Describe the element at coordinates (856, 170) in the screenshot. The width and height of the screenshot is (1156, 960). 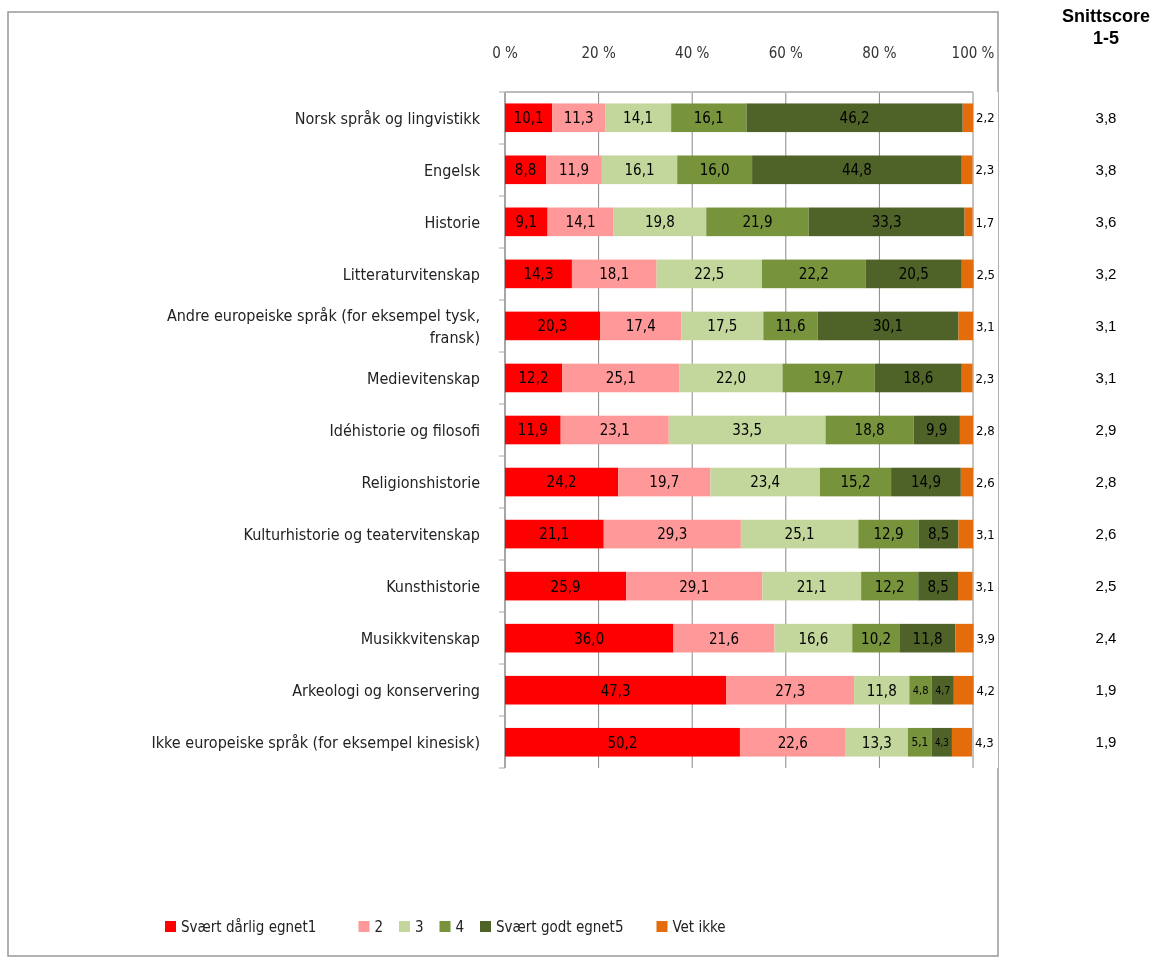
I see `data-label: 44,8` at that location.